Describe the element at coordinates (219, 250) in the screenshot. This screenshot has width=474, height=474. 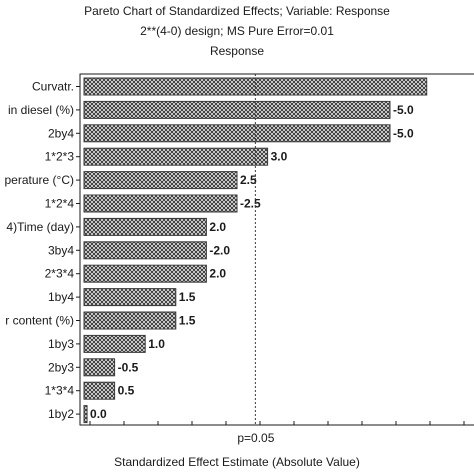
I see `value-label: -2.0` at that location.